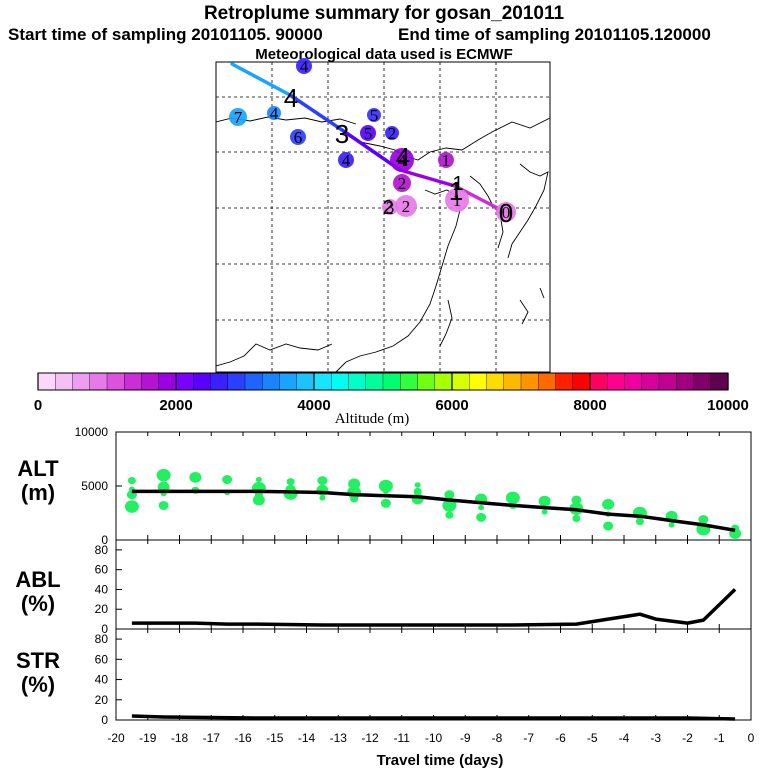 The width and height of the screenshot is (768, 768). Describe the element at coordinates (592, 738) in the screenshot. I see `x-tick-label: -5` at that location.